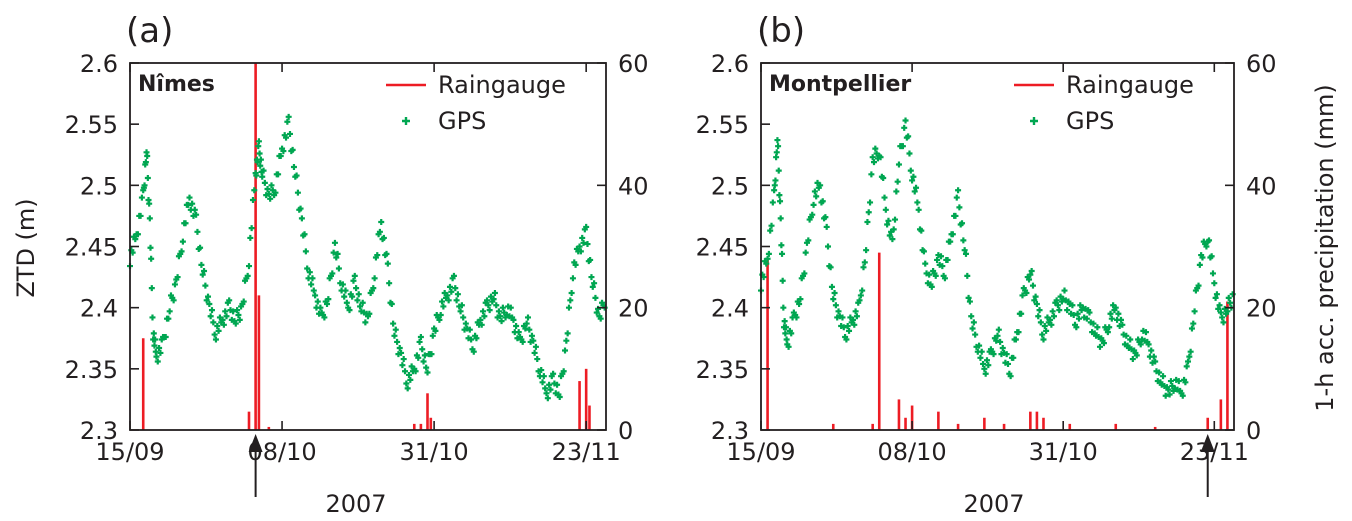  I want to click on y-left-tick-label: 2.5, so click(99, 186).